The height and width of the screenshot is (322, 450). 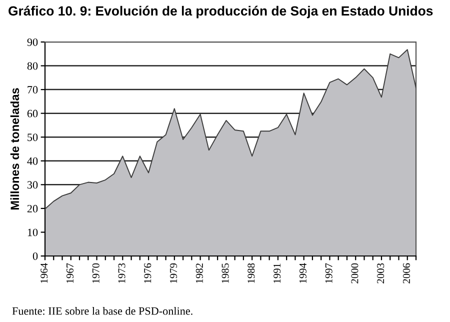 What do you see at coordinates (32, 114) in the screenshot?
I see `y-tick-label: 60` at bounding box center [32, 114].